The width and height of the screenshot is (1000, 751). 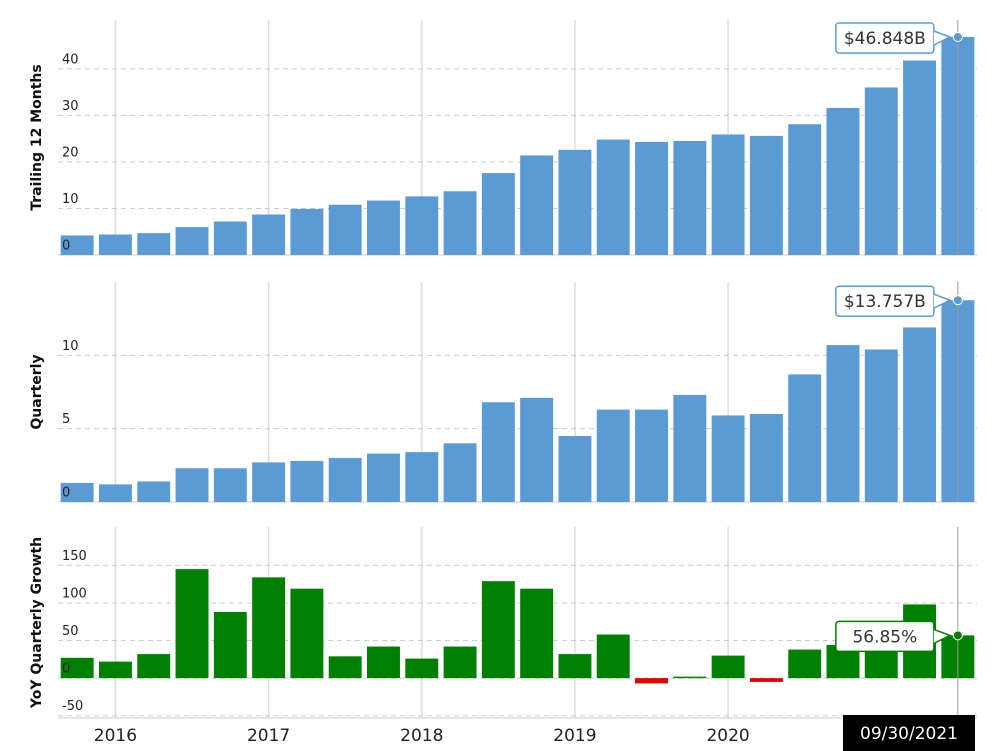 I want to click on y-axis-title: YoY Quarterly Growth, so click(x=37, y=623).